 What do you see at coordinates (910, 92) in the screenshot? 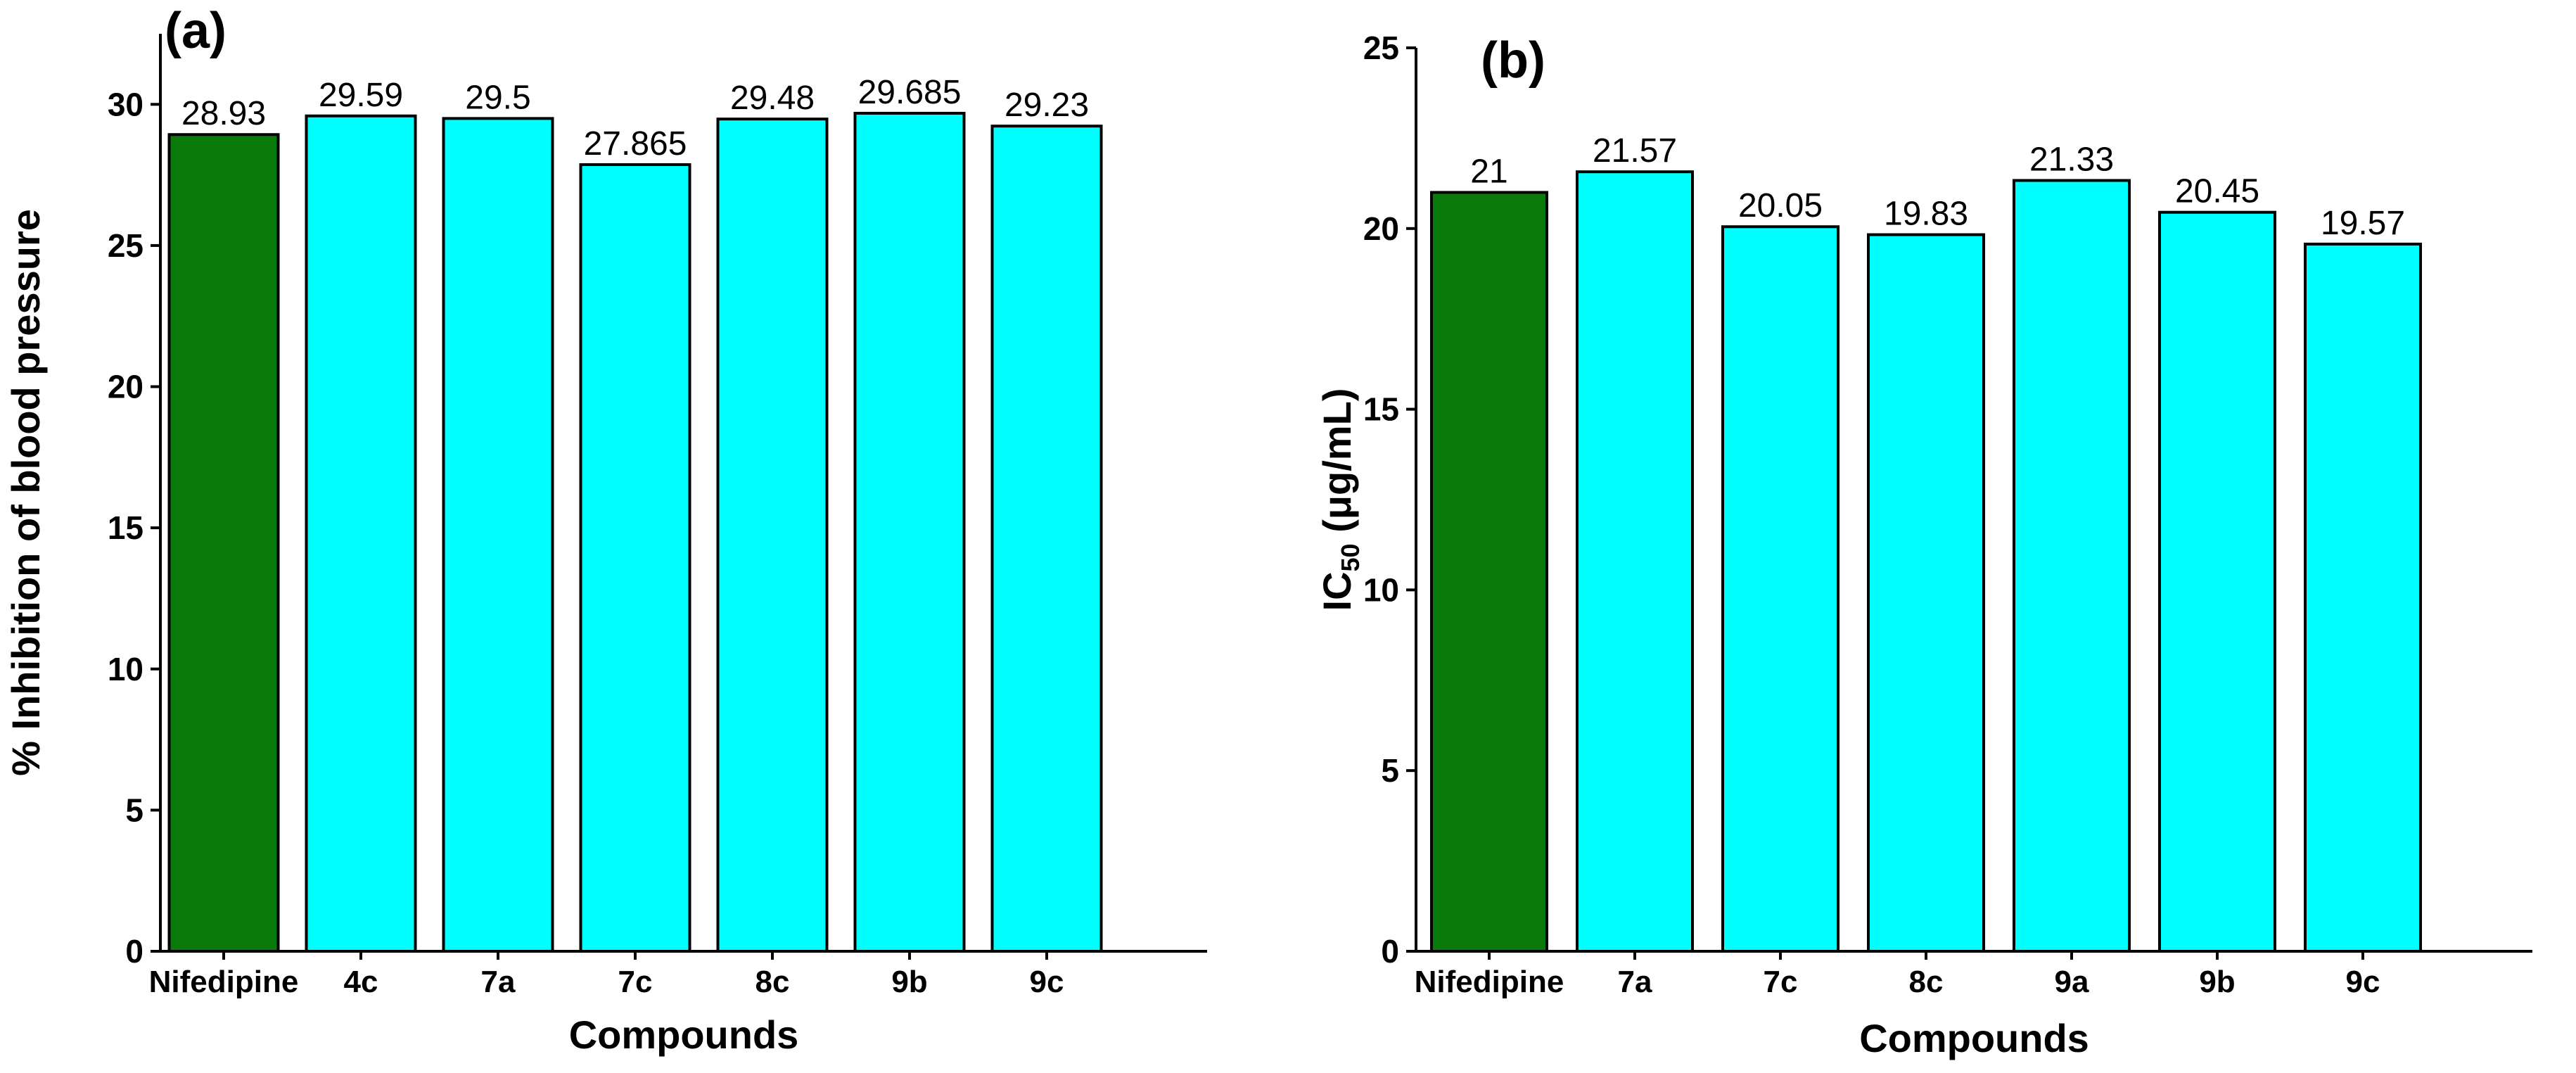
I see `data-label: 29.685` at bounding box center [910, 92].